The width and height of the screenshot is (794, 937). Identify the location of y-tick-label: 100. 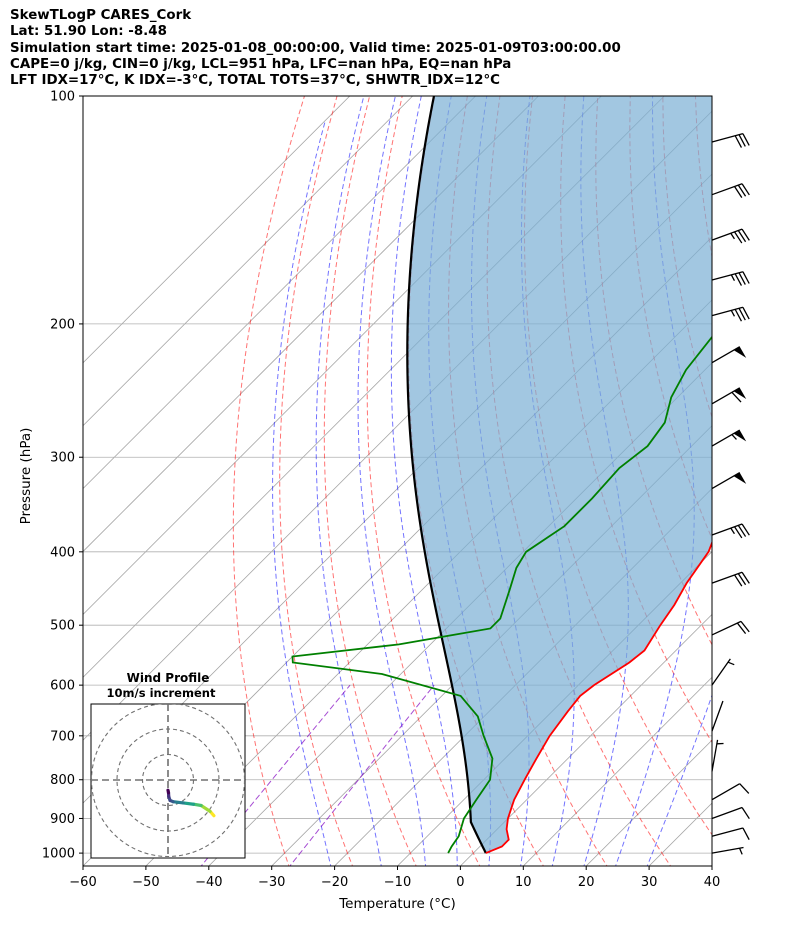
(62, 97).